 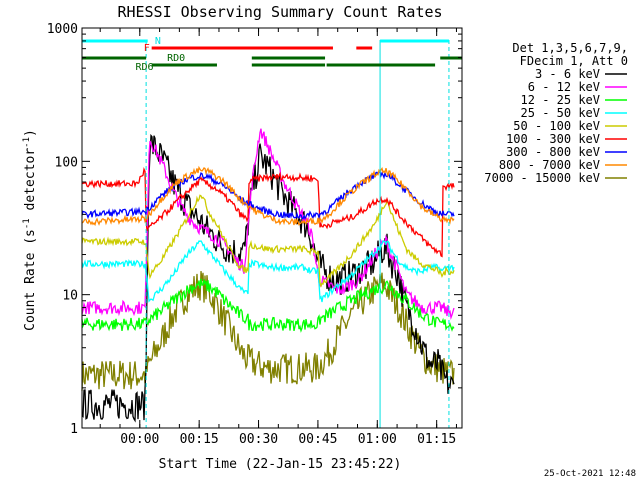 I want to click on y-tick-label-1: 10, so click(x=70, y=296).